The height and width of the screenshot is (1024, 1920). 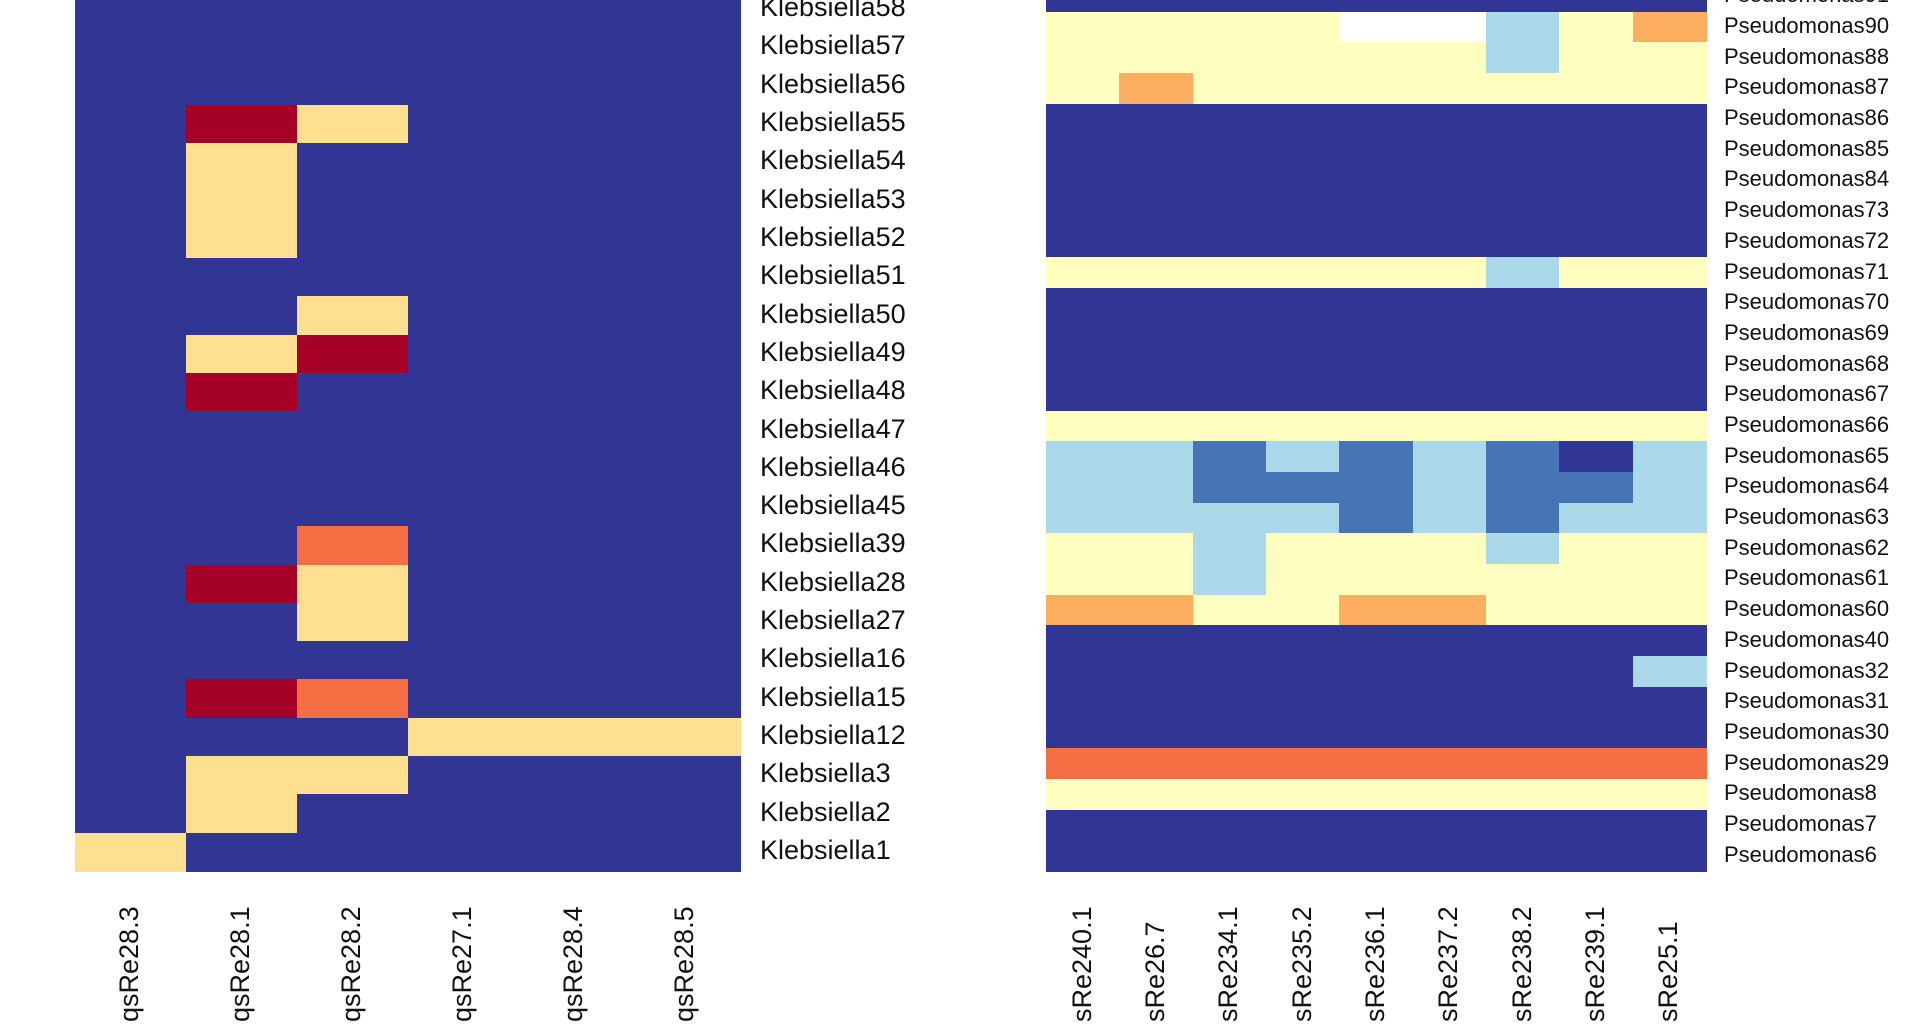 What do you see at coordinates (833, 543) in the screenshot?
I see `klebsiella-row-label: Klebsiella39` at bounding box center [833, 543].